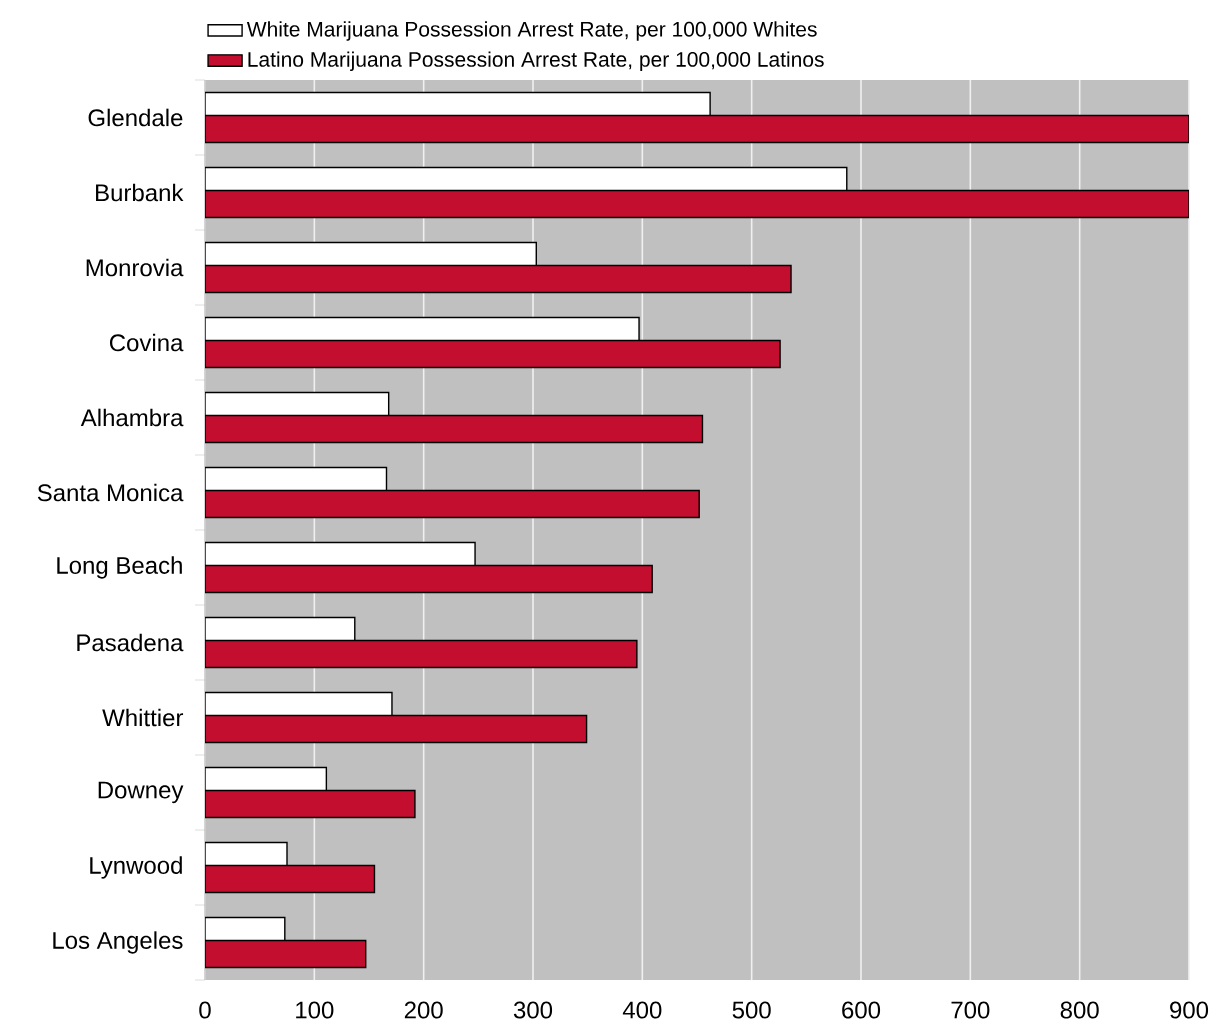 The width and height of the screenshot is (1224, 1036). What do you see at coordinates (423, 1010) in the screenshot?
I see `x-tick-label: 200` at bounding box center [423, 1010].